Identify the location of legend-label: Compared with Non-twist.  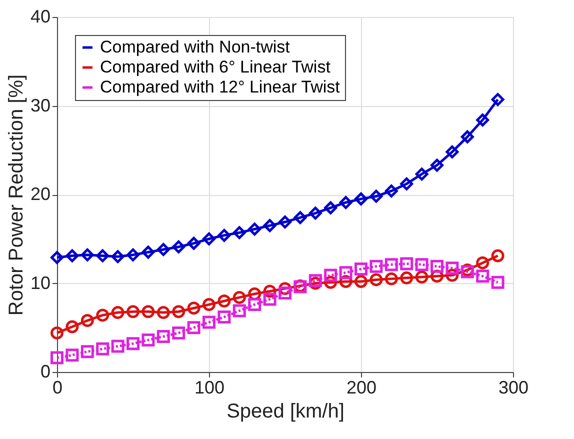
(195, 47).